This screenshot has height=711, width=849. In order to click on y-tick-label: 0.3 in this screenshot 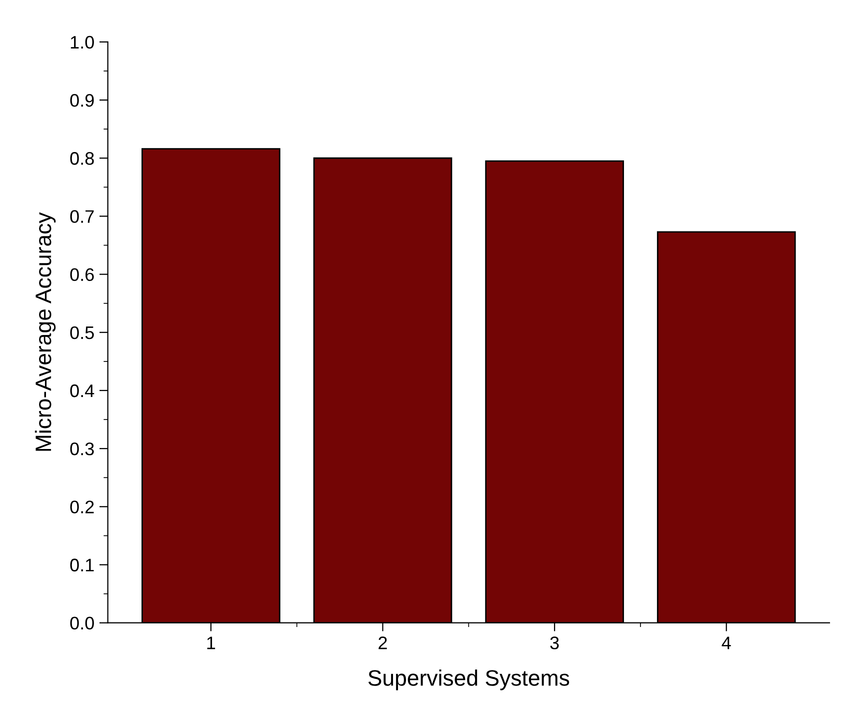, I will do `click(82, 449)`.